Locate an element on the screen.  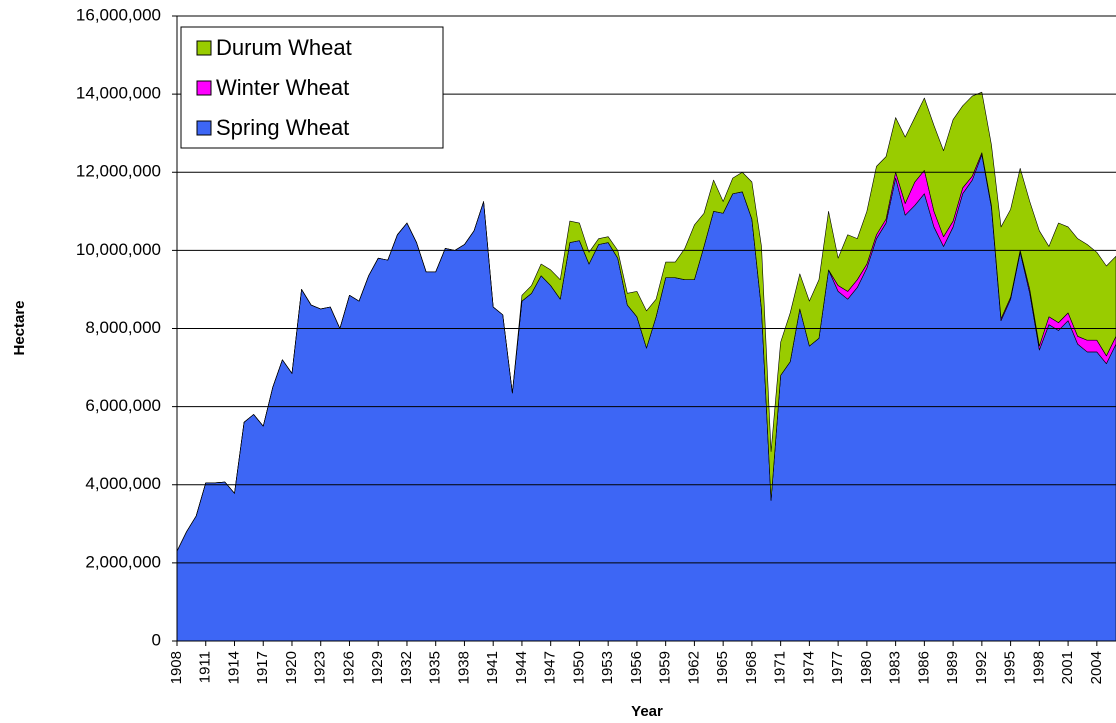
x-tick-label: 1992 is located at coordinates (981, 667).